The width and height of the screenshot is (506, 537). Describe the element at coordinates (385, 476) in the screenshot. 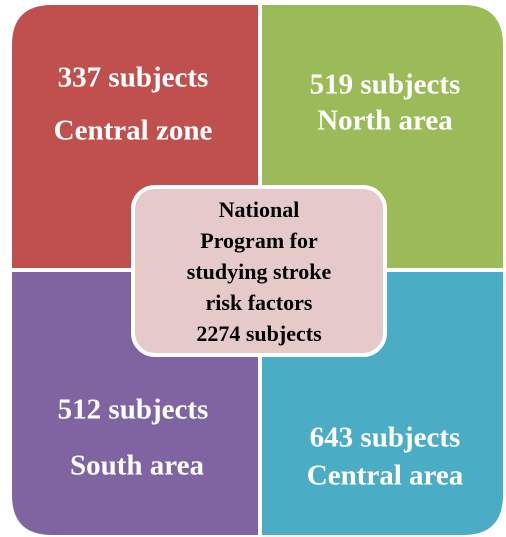

I see `region-label: Central area` at that location.